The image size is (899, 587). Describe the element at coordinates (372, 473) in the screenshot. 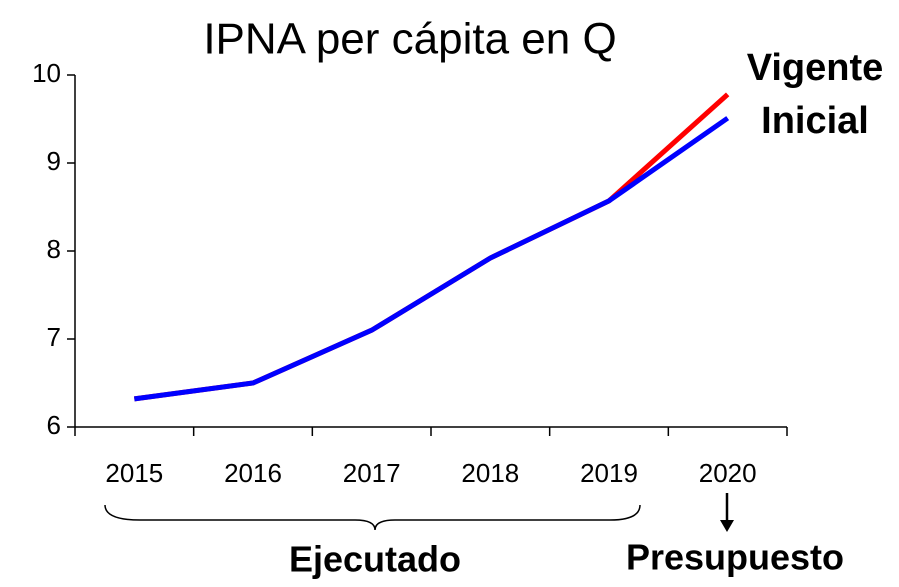

I see `x-tick-label: 2017` at that location.